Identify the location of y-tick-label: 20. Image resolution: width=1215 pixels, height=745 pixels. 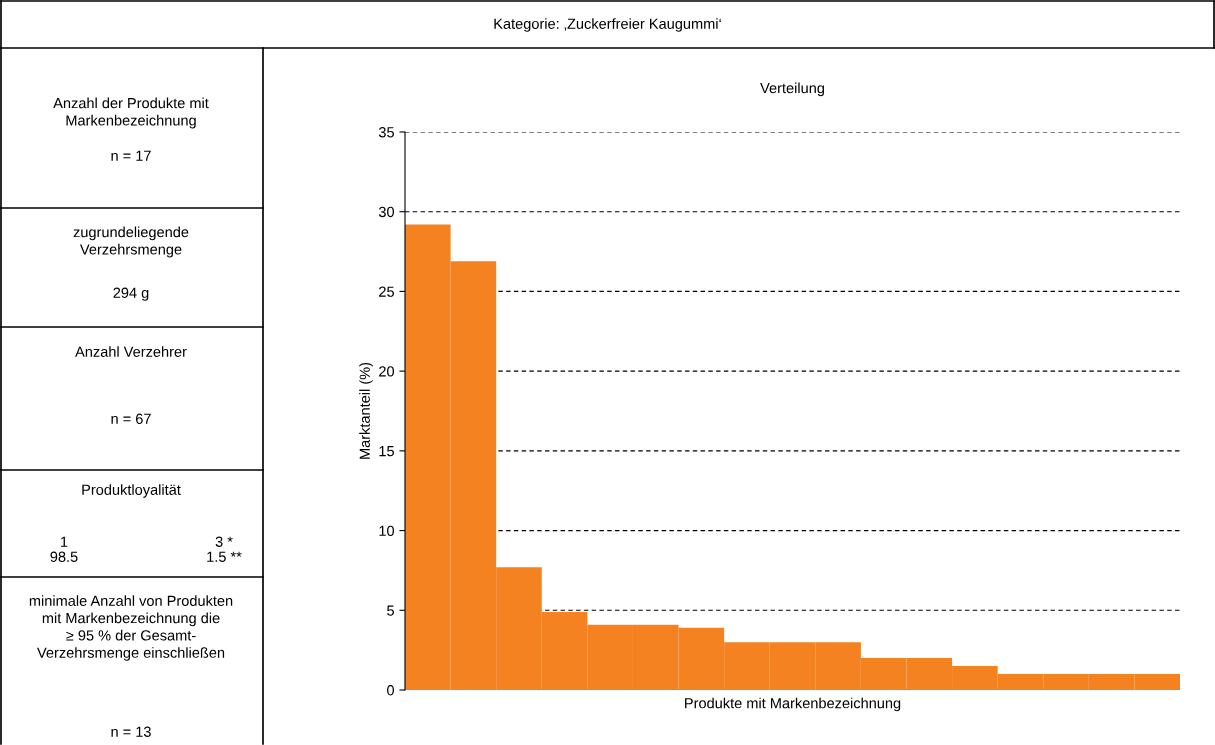
(387, 371).